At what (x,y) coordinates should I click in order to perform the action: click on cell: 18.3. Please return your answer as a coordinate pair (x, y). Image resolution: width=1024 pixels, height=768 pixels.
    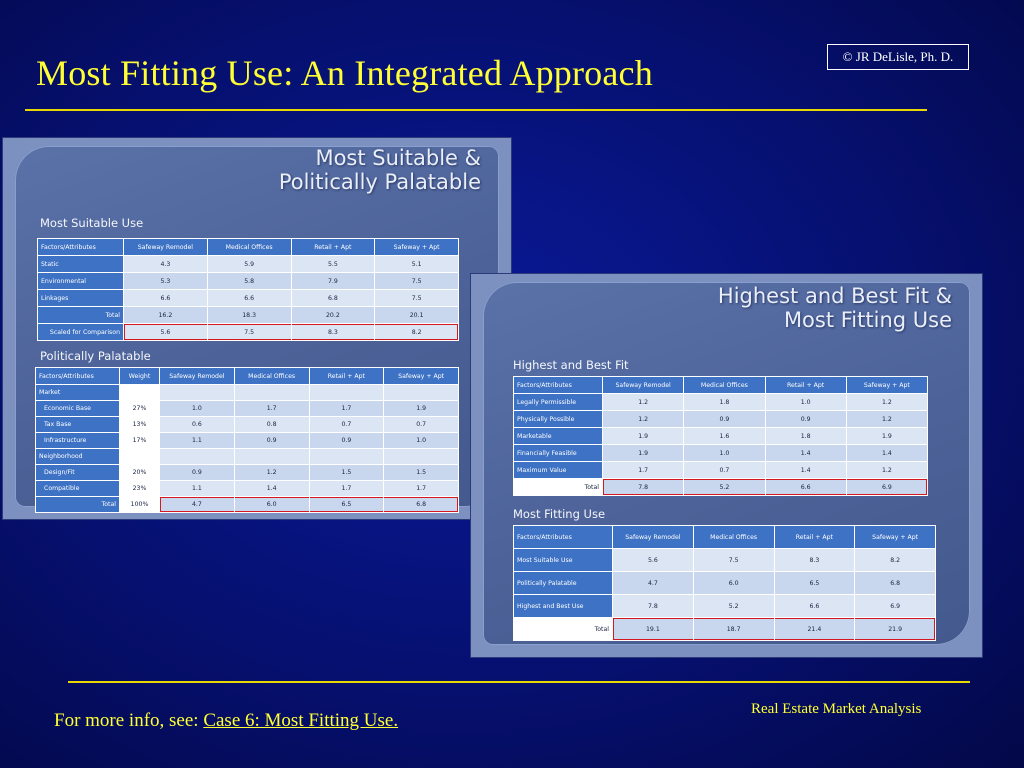
    Looking at the image, I should click on (249, 315).